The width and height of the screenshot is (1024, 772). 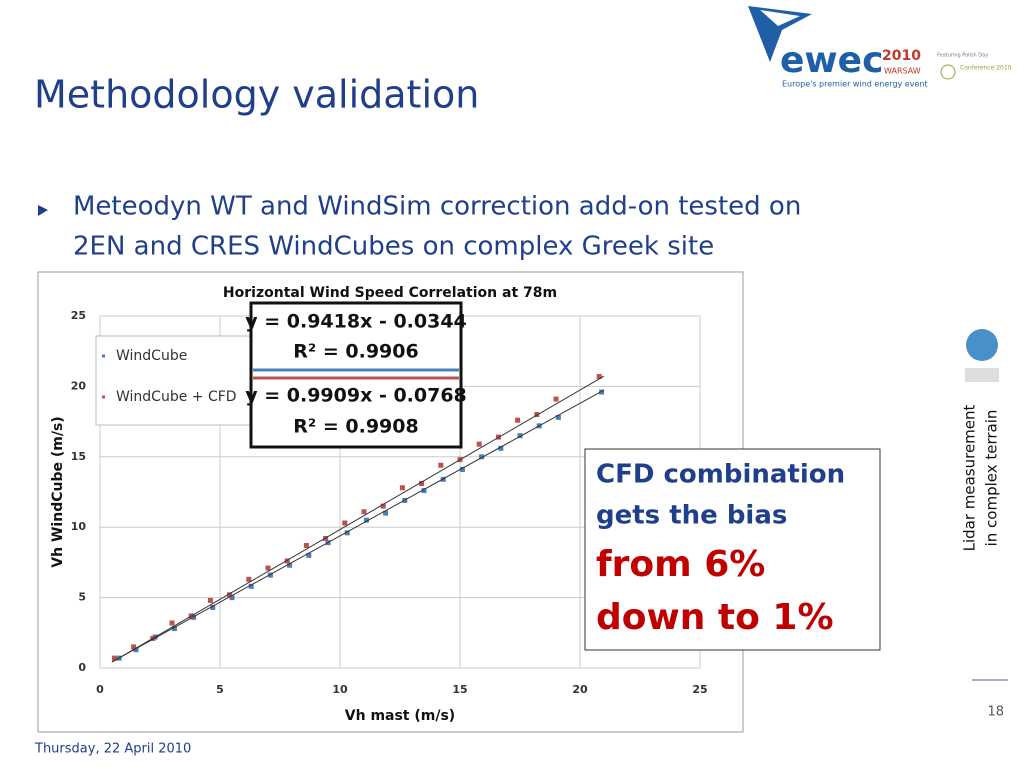 I want to click on logo-wing-highlight, so click(x=780, y=18).